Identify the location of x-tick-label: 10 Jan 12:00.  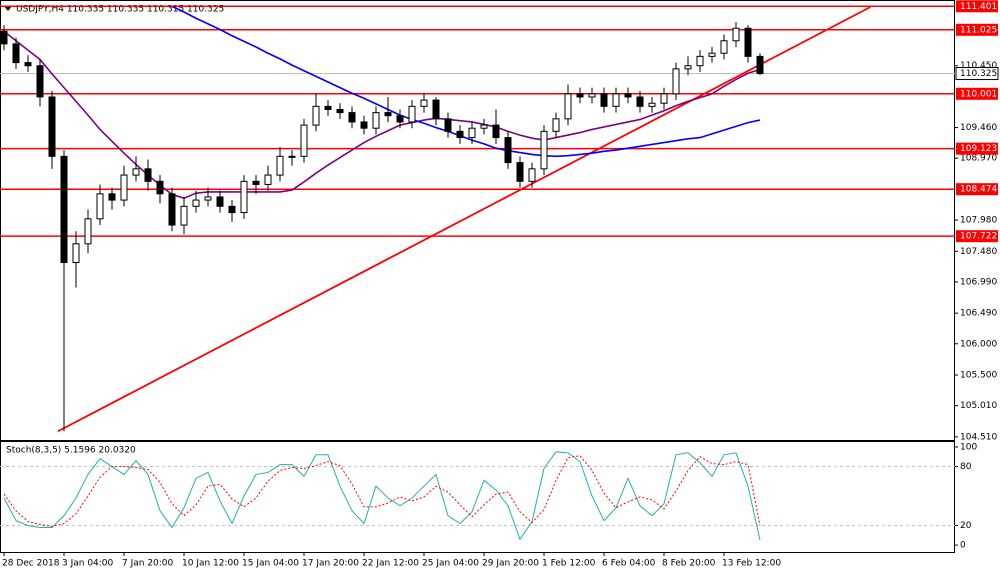
(210, 564).